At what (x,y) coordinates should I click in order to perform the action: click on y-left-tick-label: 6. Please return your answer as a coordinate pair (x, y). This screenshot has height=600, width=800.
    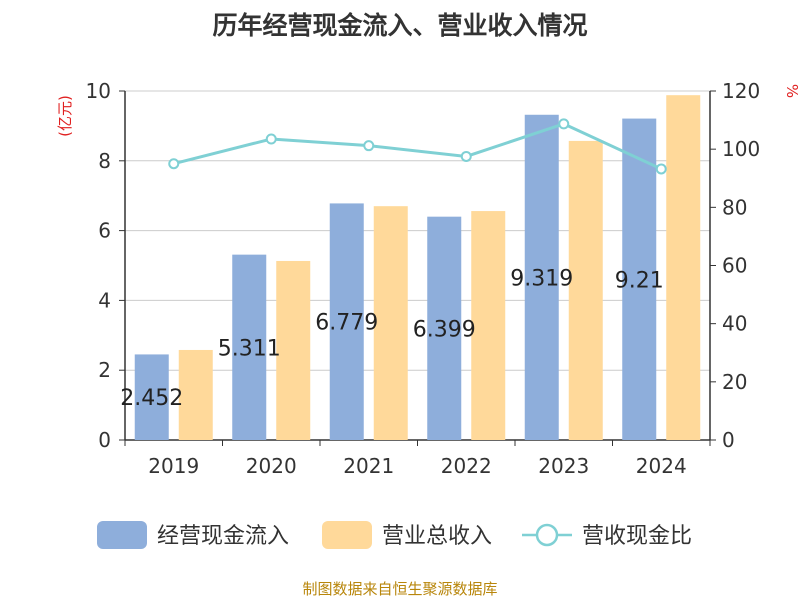
    Looking at the image, I should click on (104, 231).